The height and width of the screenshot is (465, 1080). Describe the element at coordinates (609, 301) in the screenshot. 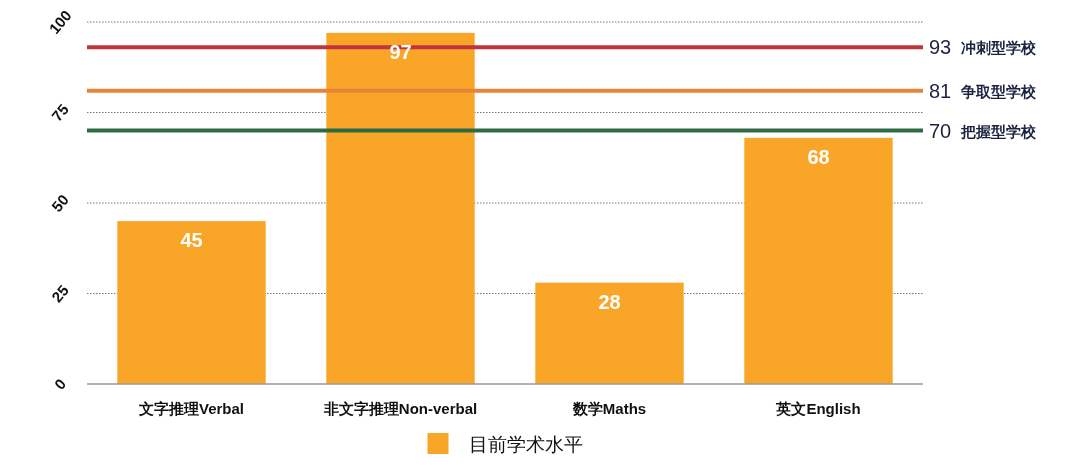

I see `data-label: 28` at that location.